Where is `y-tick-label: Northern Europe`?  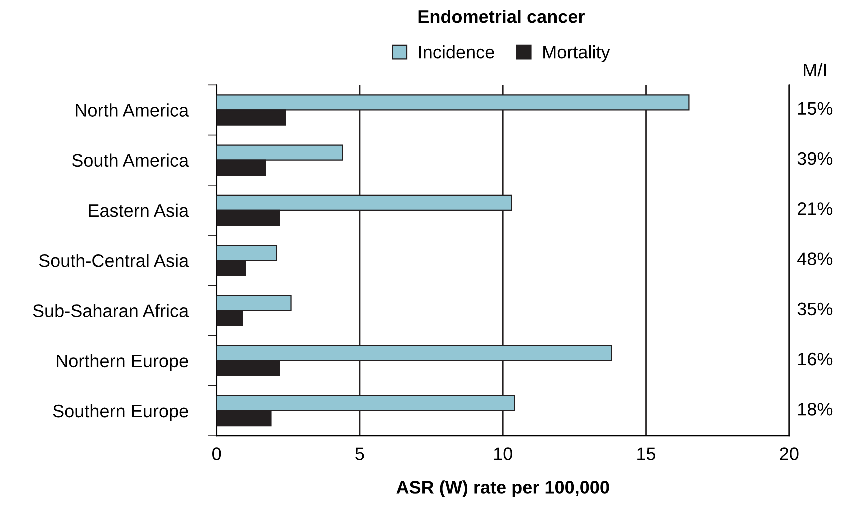
y-tick-label: Northern Europe is located at coordinates (122, 363).